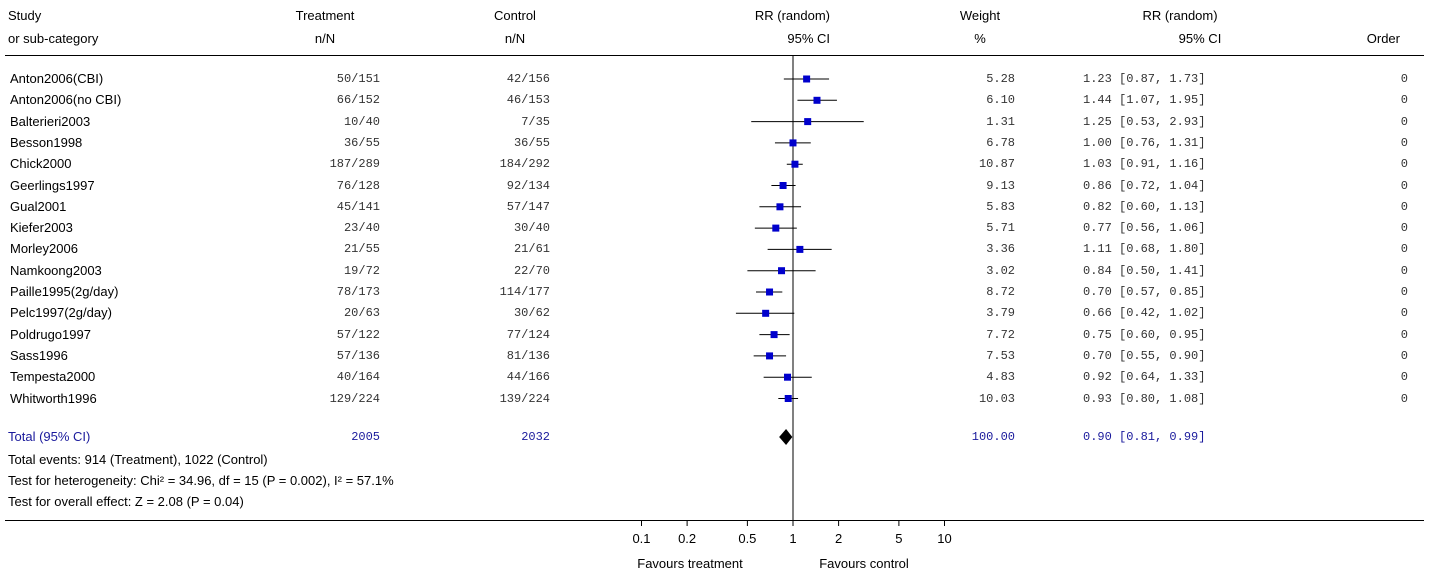 This screenshot has width=1430, height=576. What do you see at coordinates (993, 437) in the screenshot?
I see `total-weight: 100.00` at bounding box center [993, 437].